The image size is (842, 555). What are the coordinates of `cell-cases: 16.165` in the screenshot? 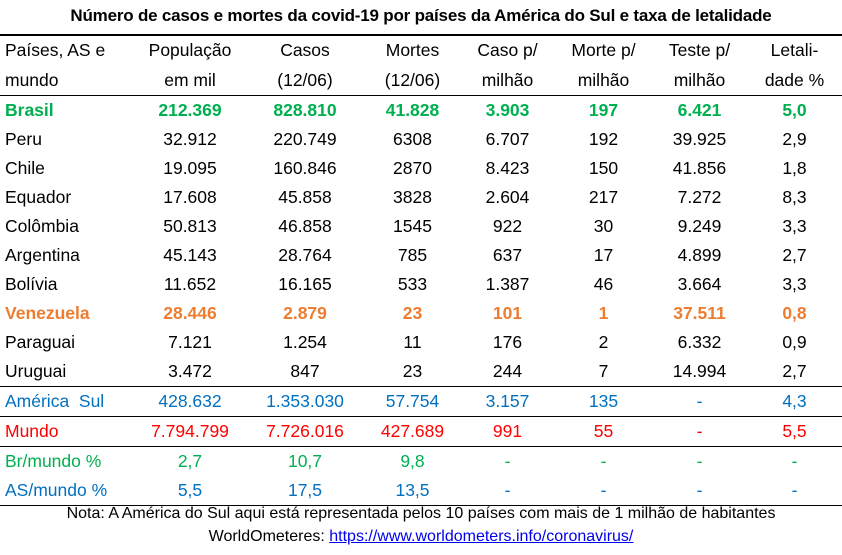 It's located at (305, 284).